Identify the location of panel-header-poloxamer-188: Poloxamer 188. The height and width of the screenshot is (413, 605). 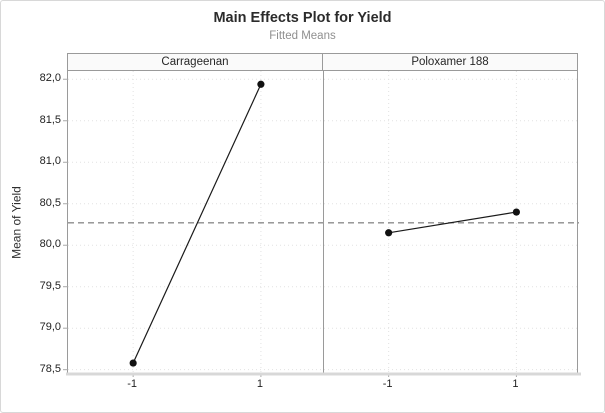
(449, 62).